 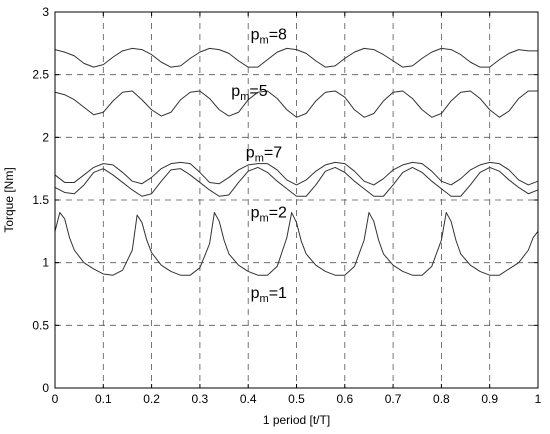 What do you see at coordinates (200, 399) in the screenshot?
I see `x-tick-label: 0.3` at bounding box center [200, 399].